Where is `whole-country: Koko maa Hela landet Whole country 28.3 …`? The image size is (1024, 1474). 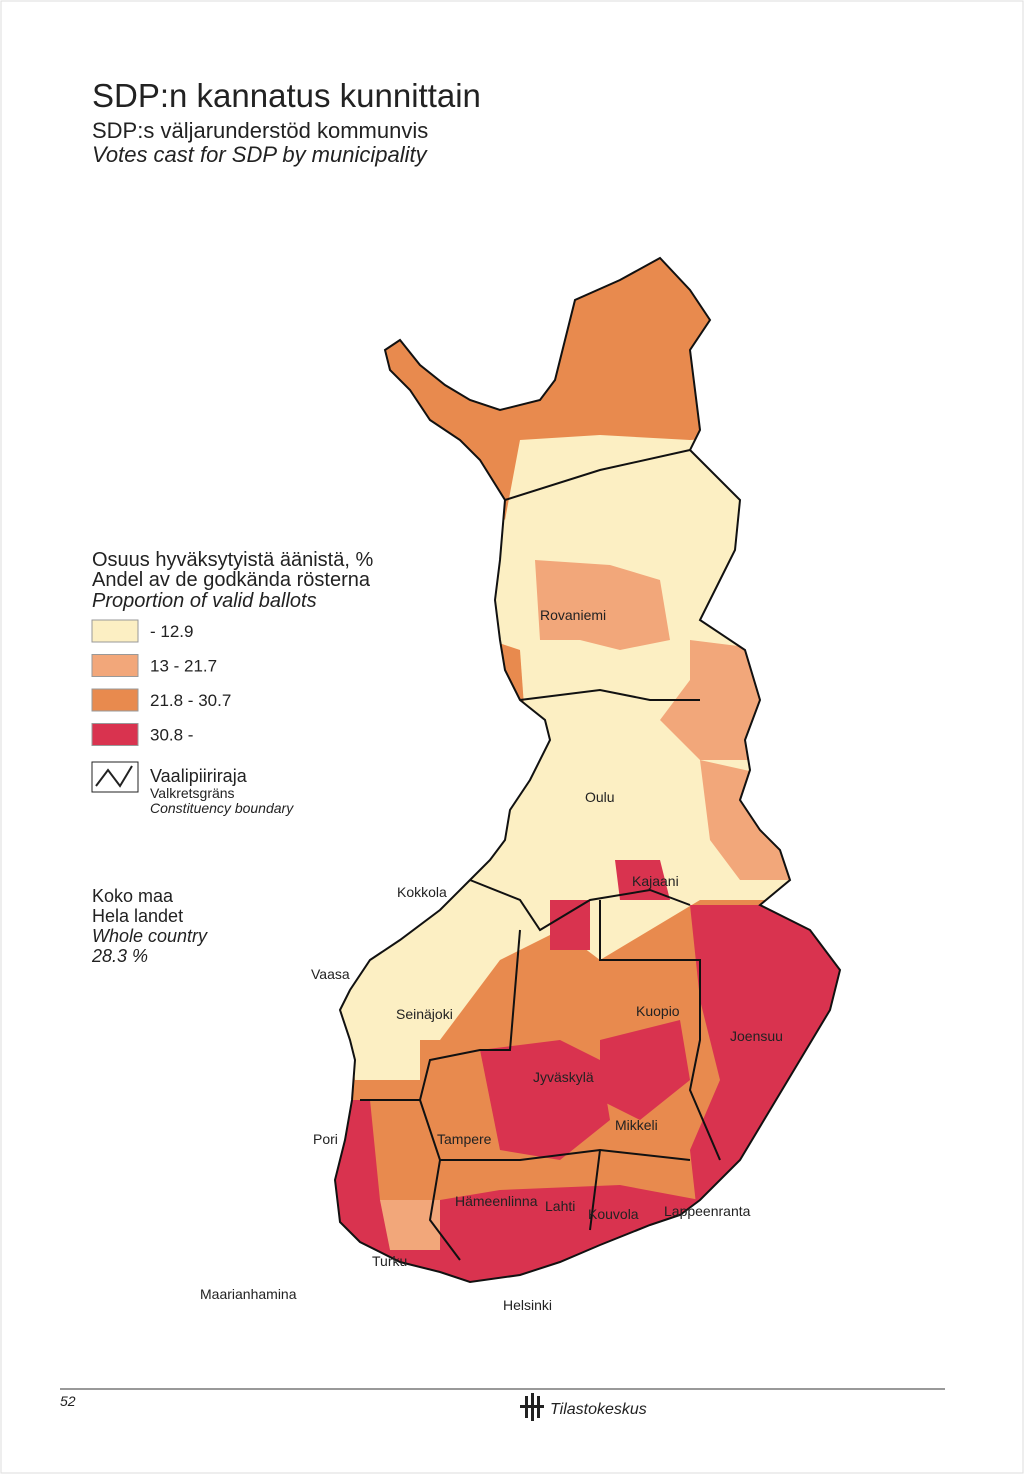 whole-country: Koko maa Hela landet Whole country 28.3 … is located at coordinates (149, 926).